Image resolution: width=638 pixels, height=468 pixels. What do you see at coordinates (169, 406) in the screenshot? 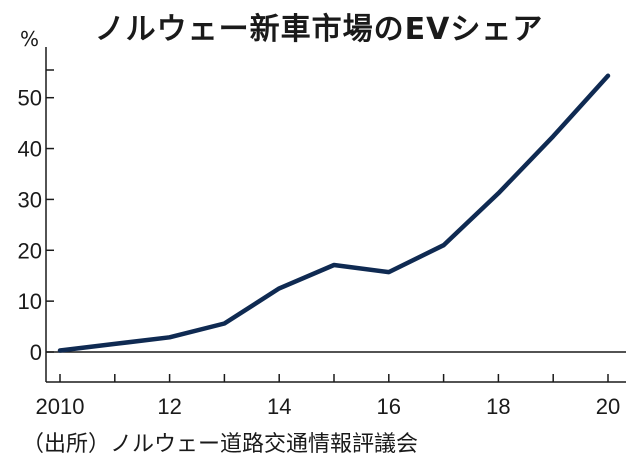
I see `x-tick-label: 12` at bounding box center [169, 406].